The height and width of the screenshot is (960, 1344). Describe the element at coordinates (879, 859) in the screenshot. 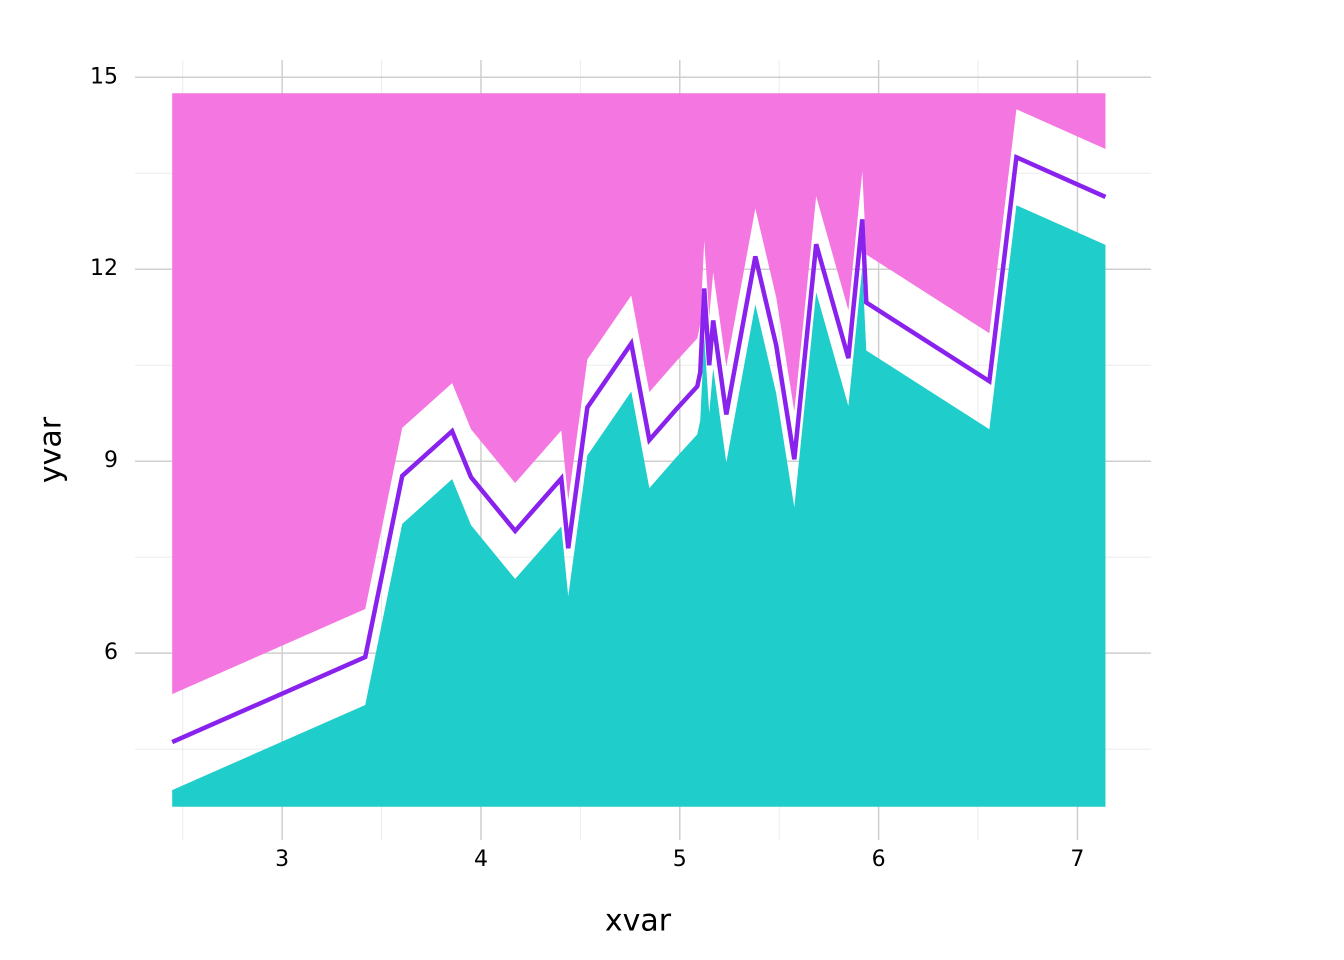

I see `x-tick-label: 6` at that location.